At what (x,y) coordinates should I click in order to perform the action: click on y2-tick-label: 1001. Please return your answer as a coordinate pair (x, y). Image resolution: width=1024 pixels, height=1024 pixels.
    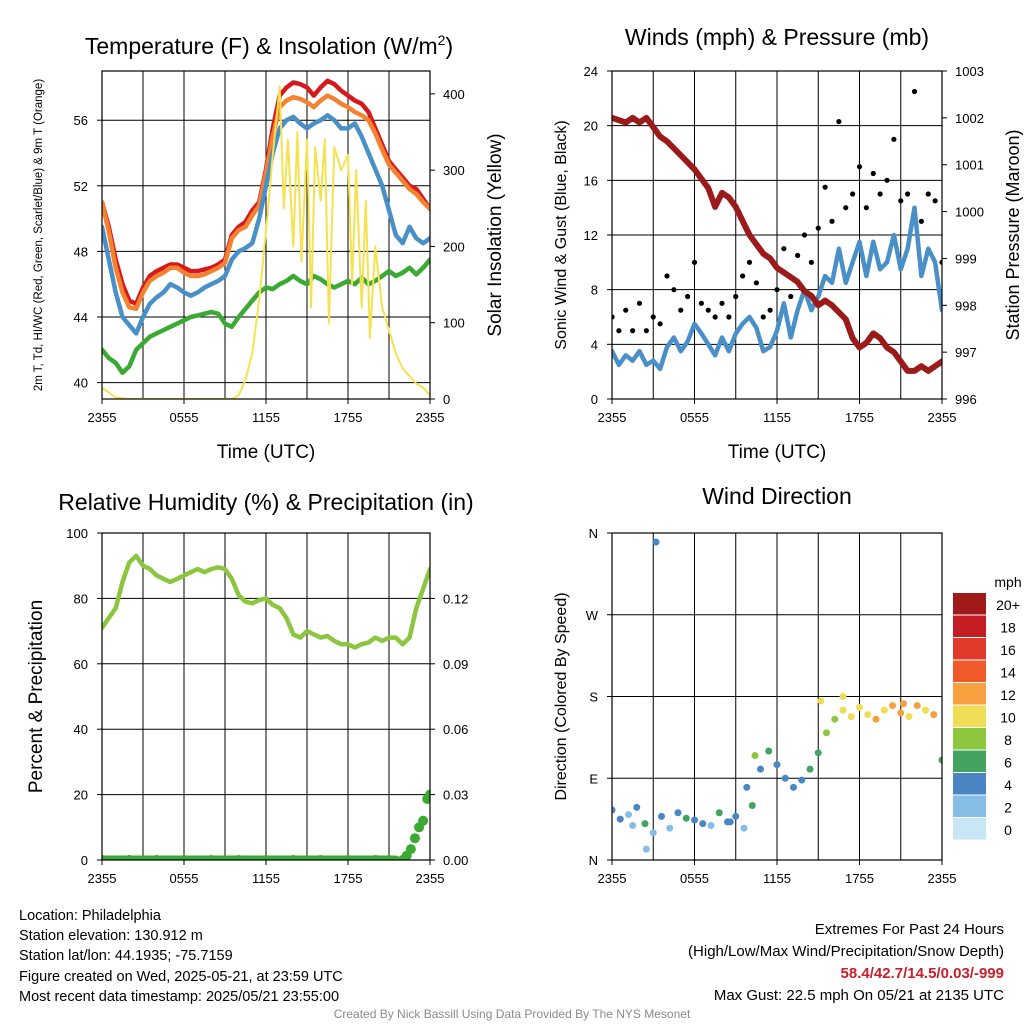
    Looking at the image, I should click on (969, 165).